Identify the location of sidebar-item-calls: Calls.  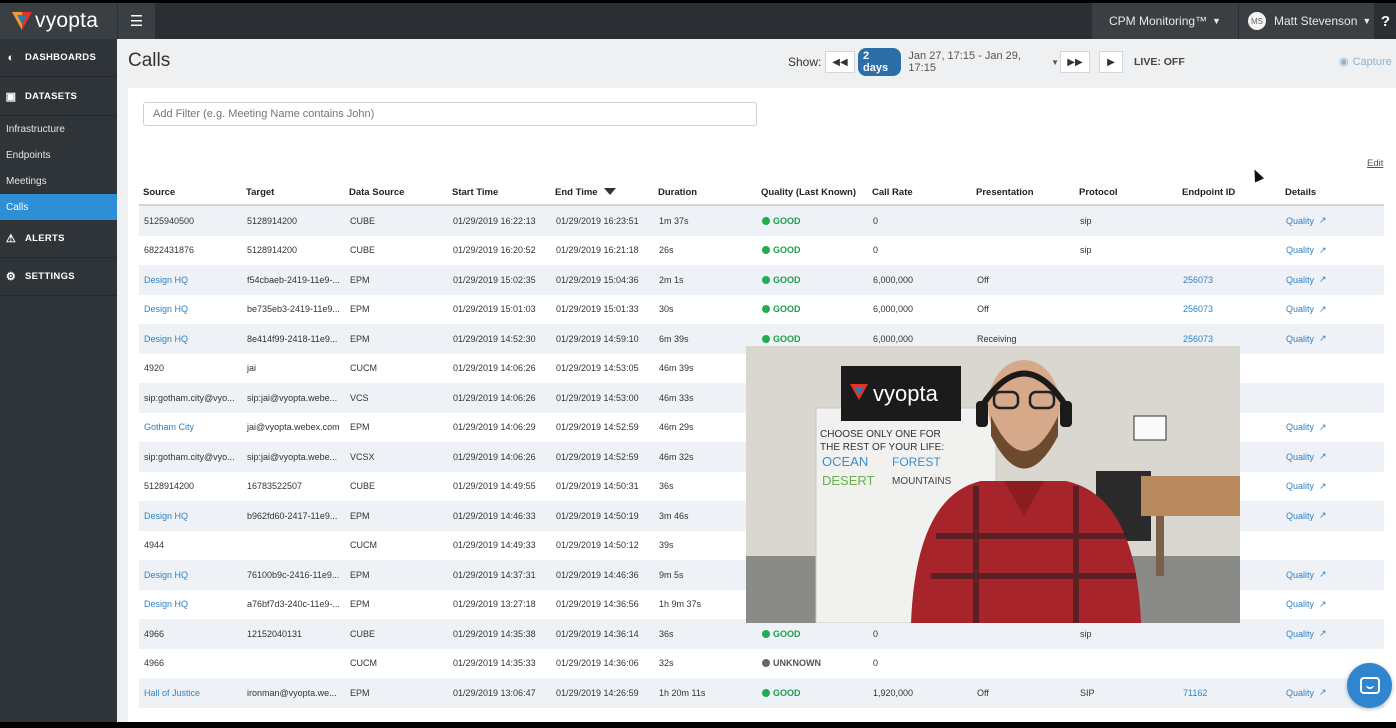
(58, 207).